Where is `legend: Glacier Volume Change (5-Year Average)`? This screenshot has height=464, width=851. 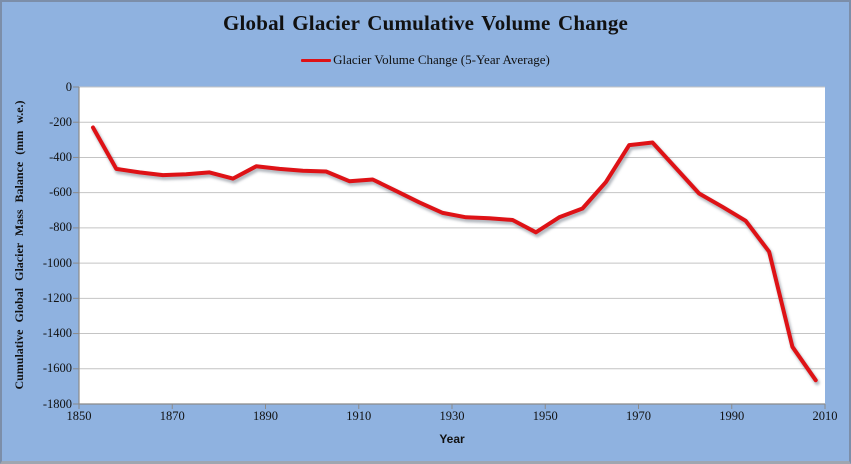
legend: Glacier Volume Change (5-Year Average) is located at coordinates (425, 60).